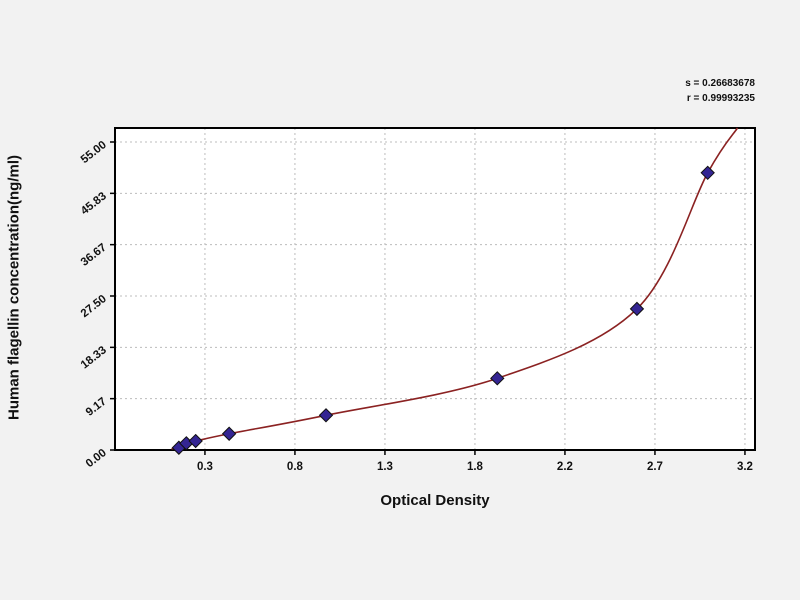 Image resolution: width=800 pixels, height=600 pixels. Describe the element at coordinates (94, 255) in the screenshot. I see `y-tick-label: 36.67` at that location.